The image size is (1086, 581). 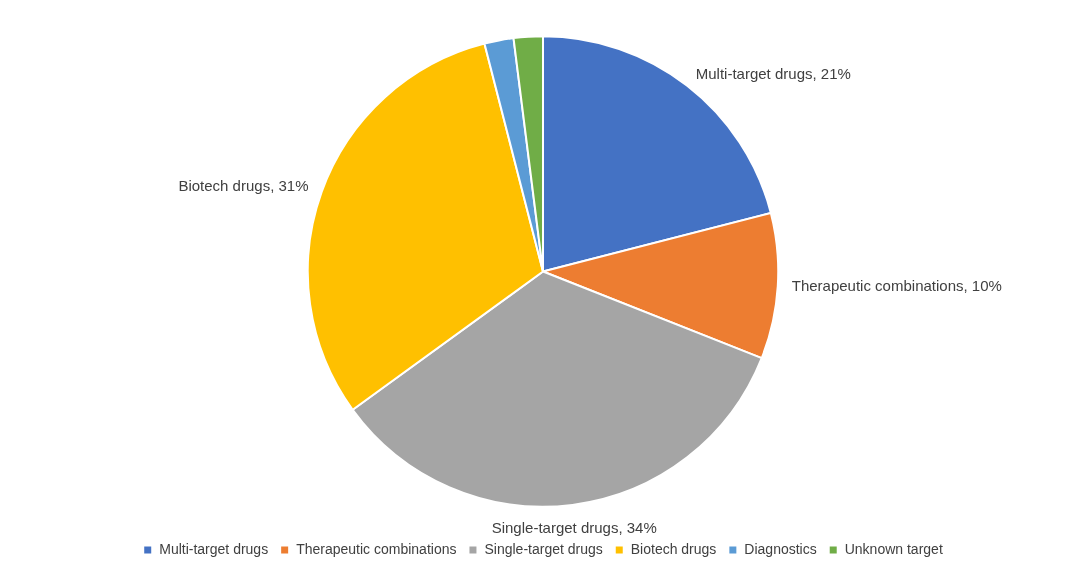 I want to click on data-label: Biotech drugs, 31%, so click(x=243, y=186).